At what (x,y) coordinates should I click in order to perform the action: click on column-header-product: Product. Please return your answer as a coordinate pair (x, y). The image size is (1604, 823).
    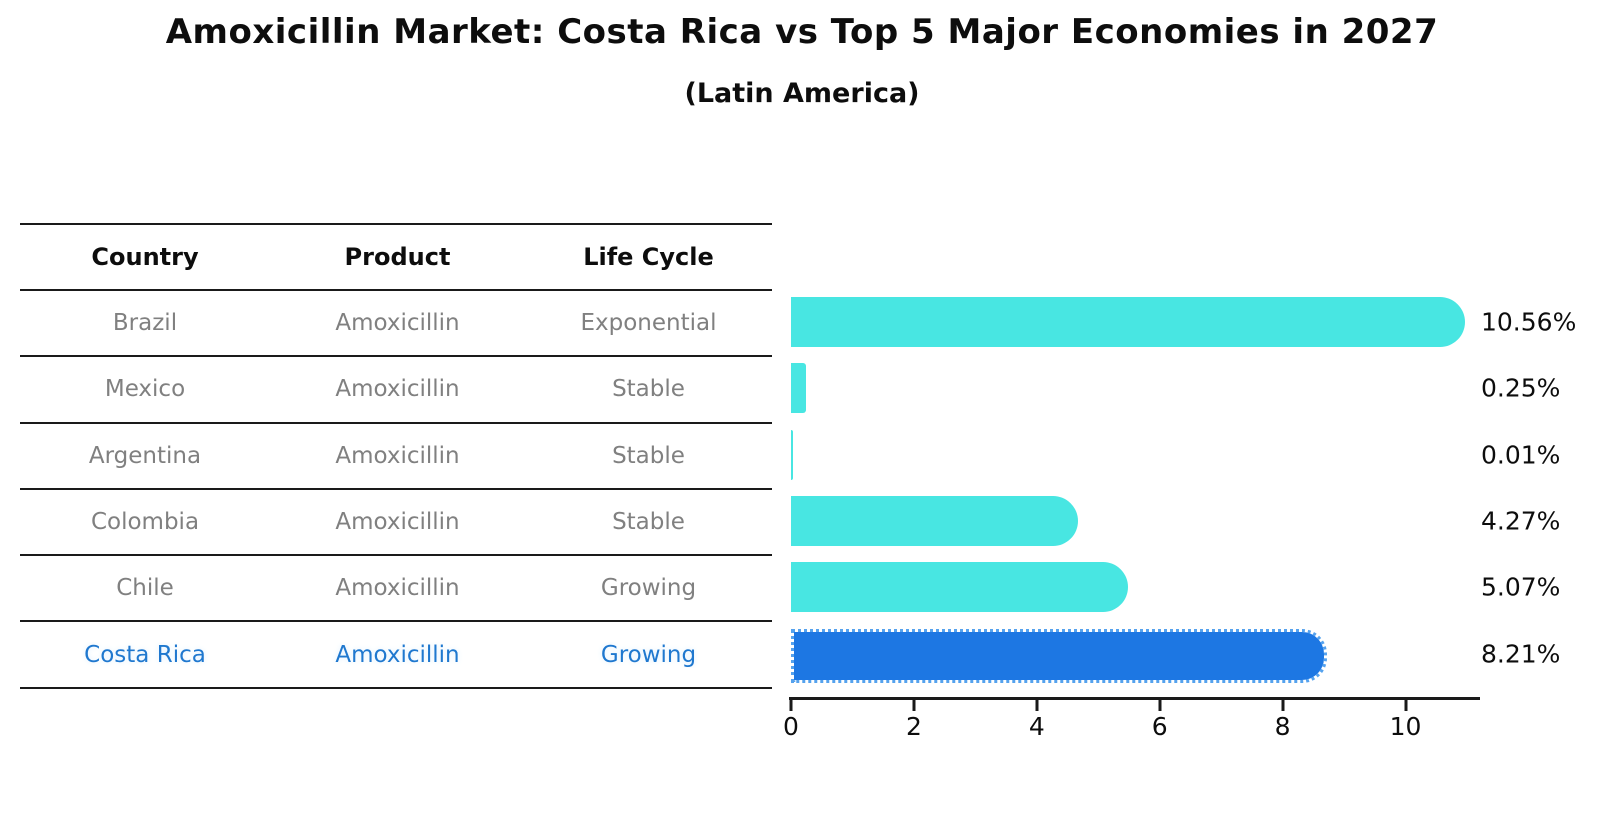
    Looking at the image, I should click on (397, 257).